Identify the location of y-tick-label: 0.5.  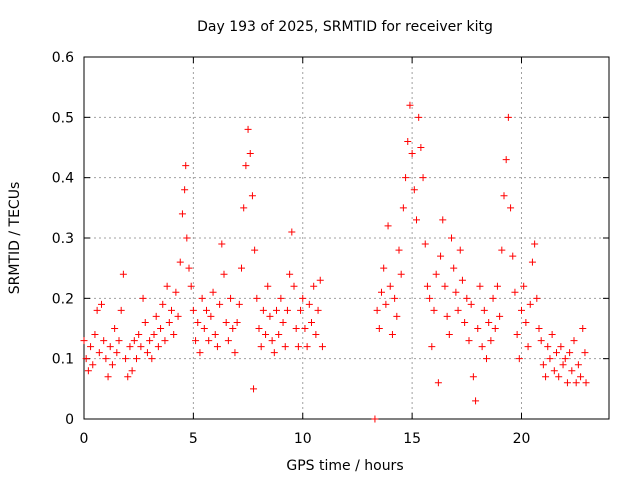
(63, 118).